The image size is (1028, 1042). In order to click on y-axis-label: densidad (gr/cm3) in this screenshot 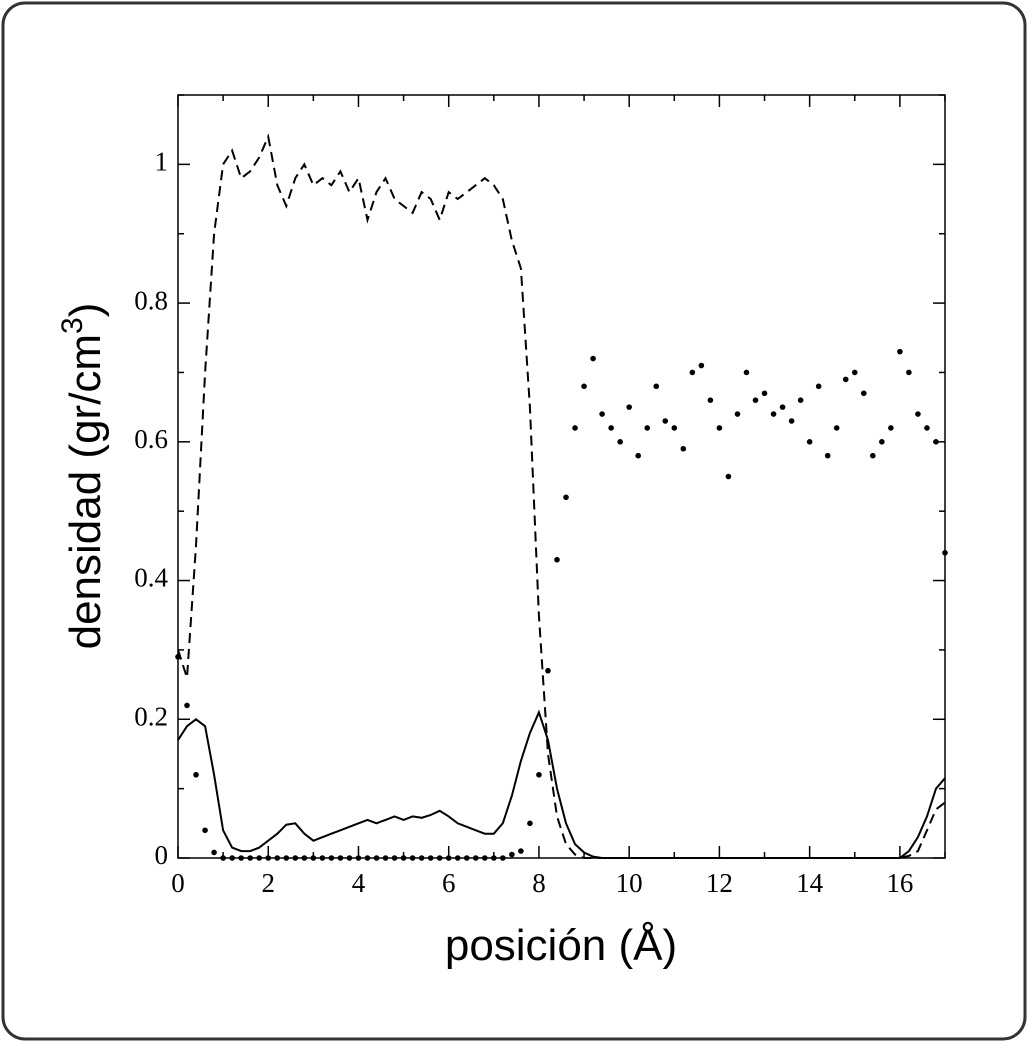, I will do `click(83, 476)`.